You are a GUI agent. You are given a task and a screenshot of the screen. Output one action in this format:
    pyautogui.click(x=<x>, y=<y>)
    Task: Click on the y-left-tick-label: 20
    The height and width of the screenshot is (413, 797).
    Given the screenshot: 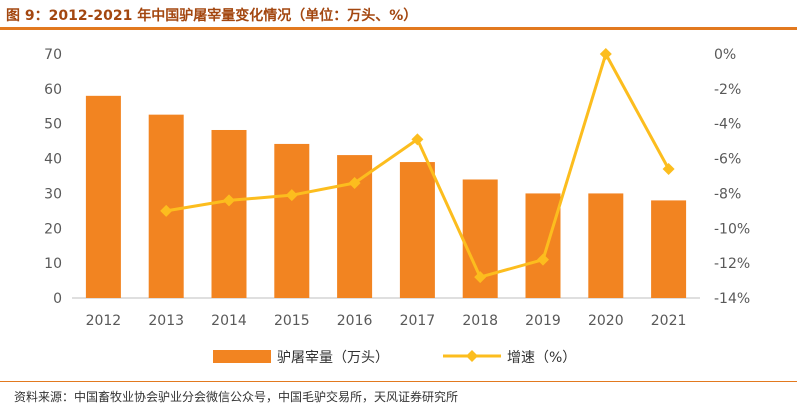 What is the action you would take?
    pyautogui.click(x=53, y=229)
    